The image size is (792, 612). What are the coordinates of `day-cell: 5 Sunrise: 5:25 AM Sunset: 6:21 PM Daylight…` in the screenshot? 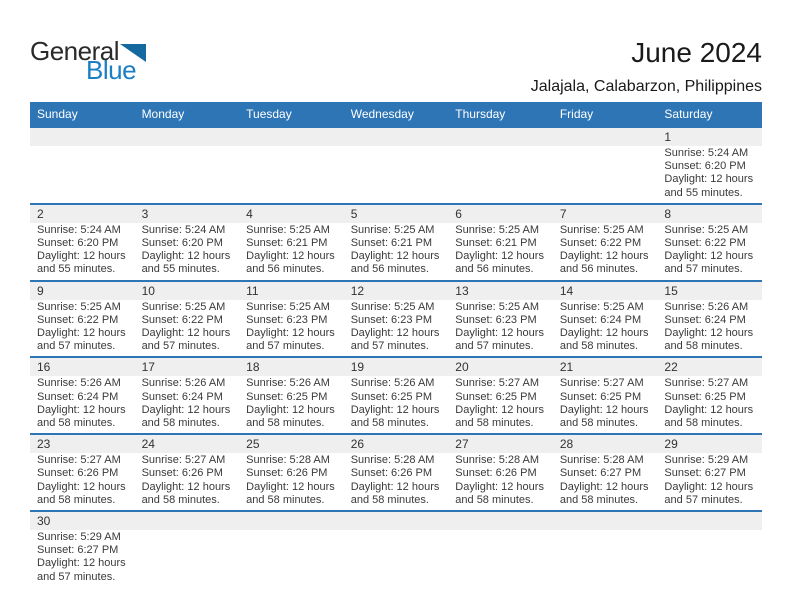 It's located at (396, 242).